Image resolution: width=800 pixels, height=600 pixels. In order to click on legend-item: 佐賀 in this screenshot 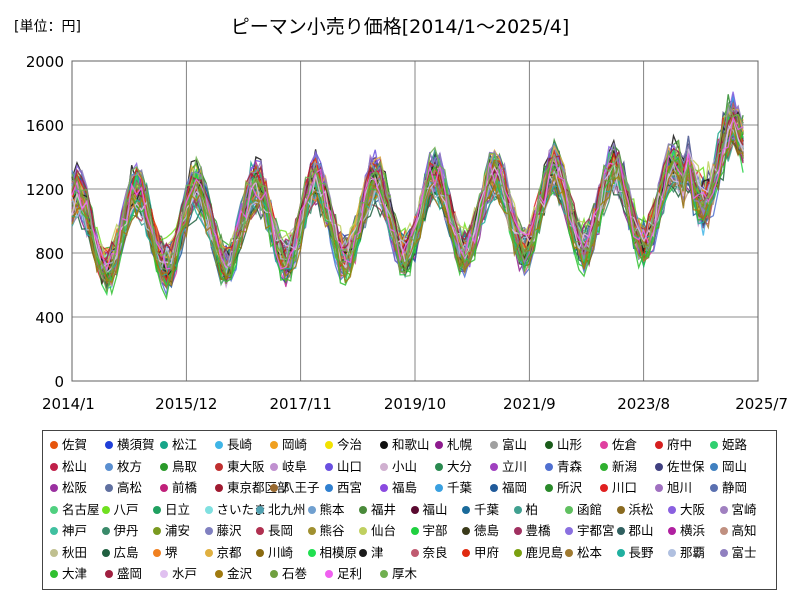, I will do `click(68, 445)`.